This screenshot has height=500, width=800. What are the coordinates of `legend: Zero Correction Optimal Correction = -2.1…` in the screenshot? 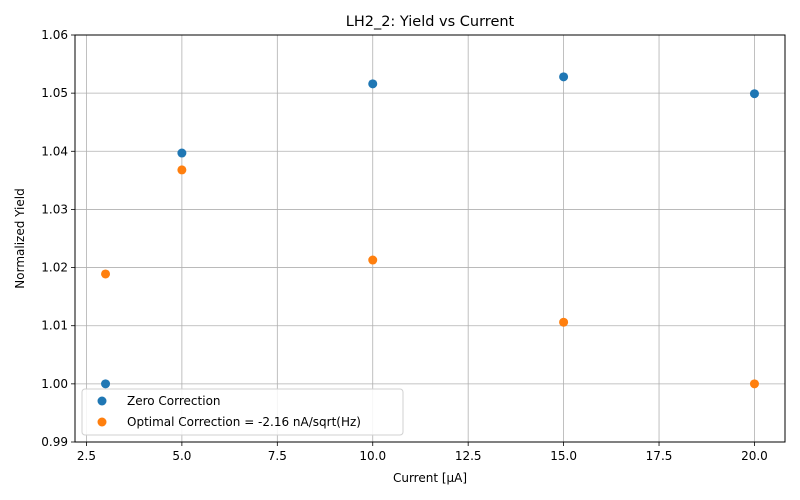 It's located at (242, 412).